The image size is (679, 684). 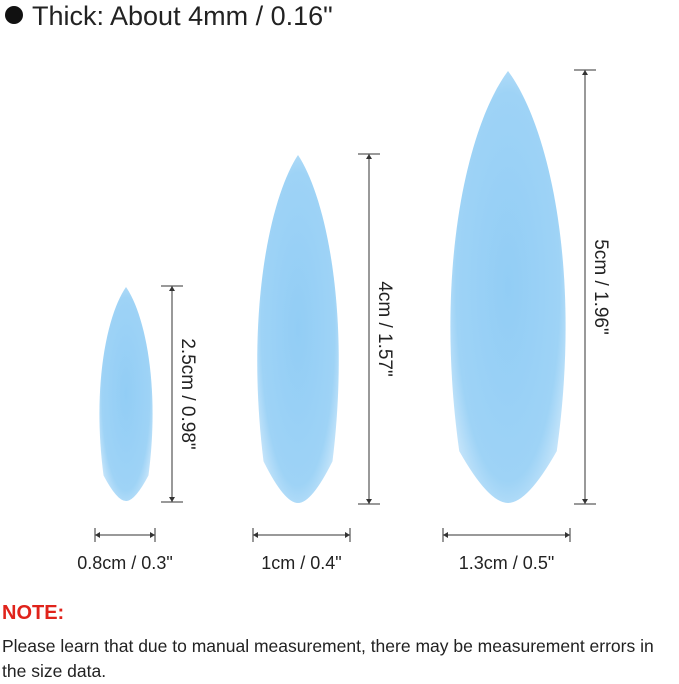 What do you see at coordinates (187, 393) in the screenshot?
I see `height-label: 2.5cm / 0.98"` at bounding box center [187, 393].